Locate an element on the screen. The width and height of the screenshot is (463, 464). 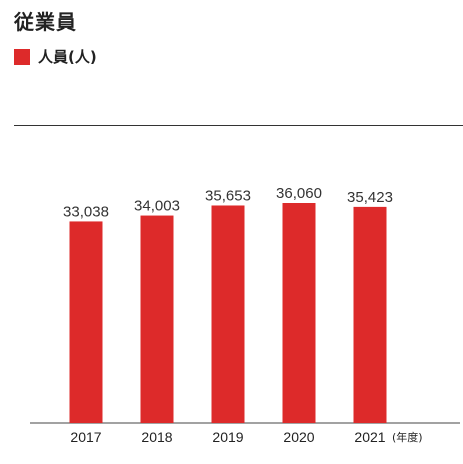
x-tick-2020: 2020 is located at coordinates (298, 437).